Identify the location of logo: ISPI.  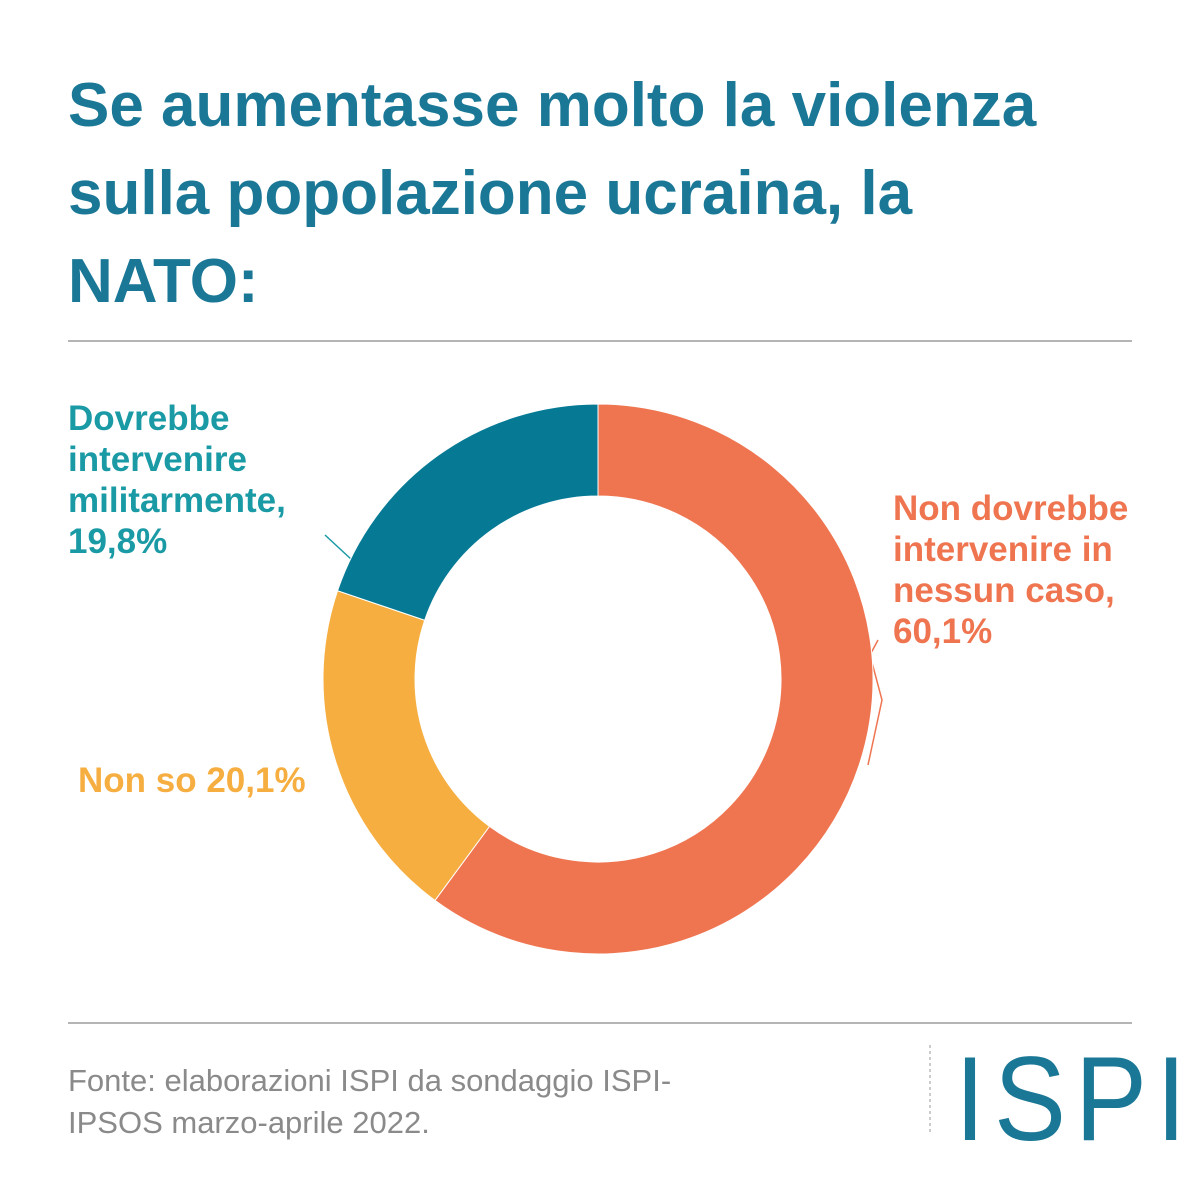
(1075, 1099).